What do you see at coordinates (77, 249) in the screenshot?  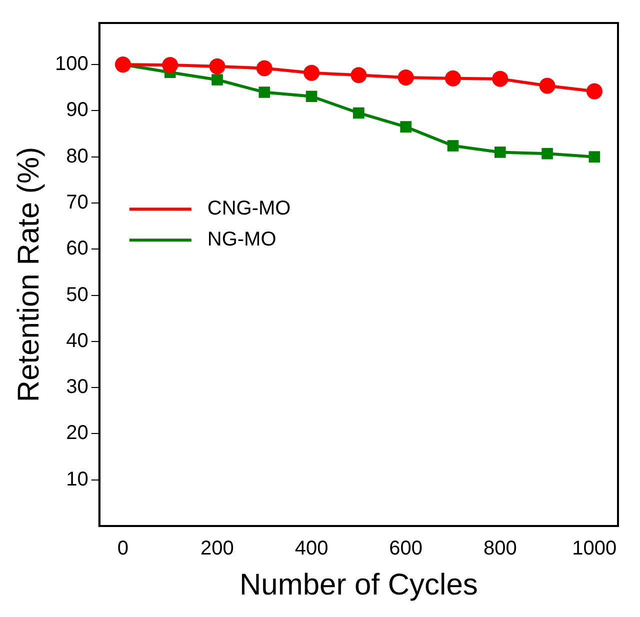 I see `y-tick-label: 60` at bounding box center [77, 249].